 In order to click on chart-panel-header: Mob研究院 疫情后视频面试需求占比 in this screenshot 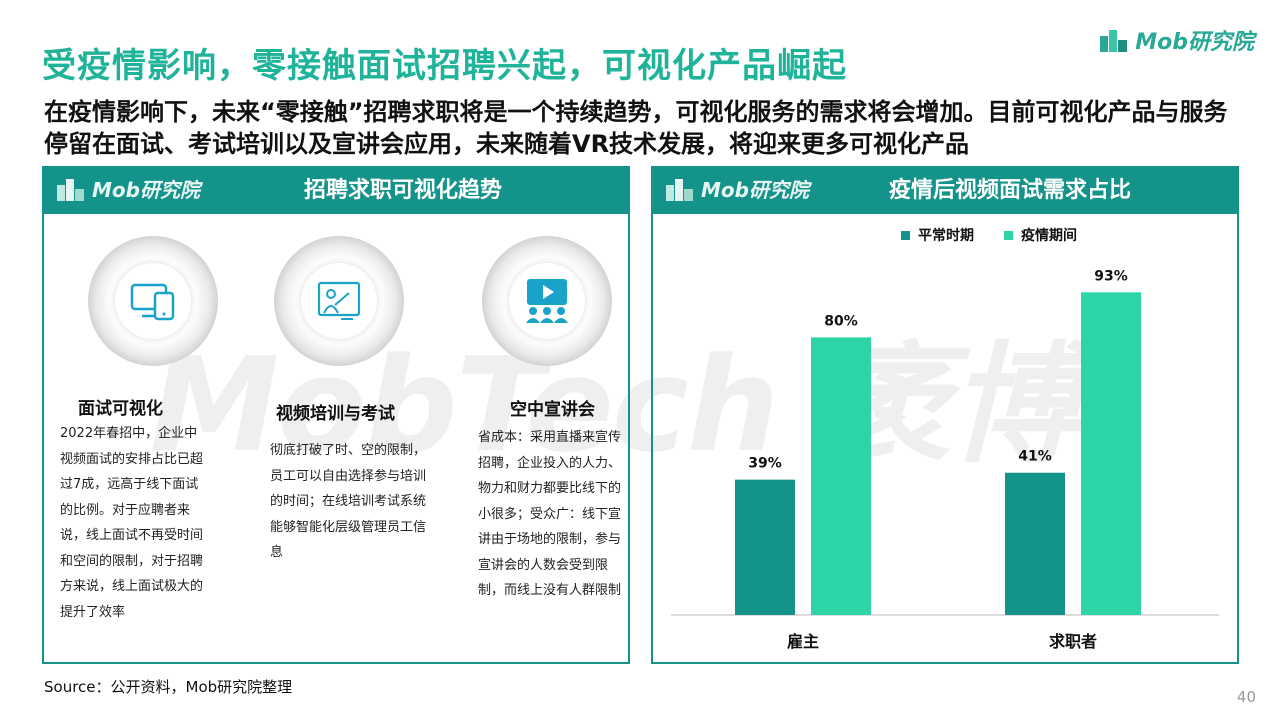, I will do `click(945, 191)`.